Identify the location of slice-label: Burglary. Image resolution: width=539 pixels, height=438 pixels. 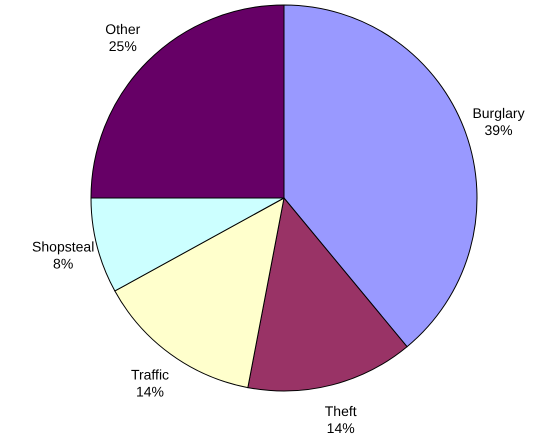
(498, 112).